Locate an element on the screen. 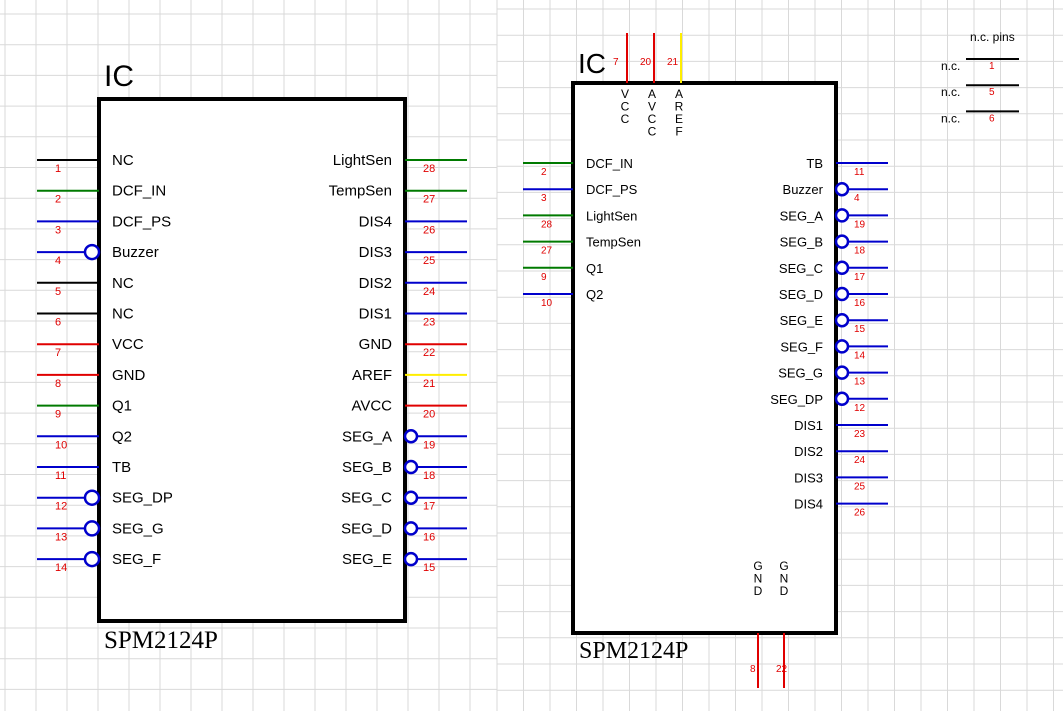 The width and height of the screenshot is (1063, 711). left-ic-pin-3: 3 DCF_PS is located at coordinates (104, 224).